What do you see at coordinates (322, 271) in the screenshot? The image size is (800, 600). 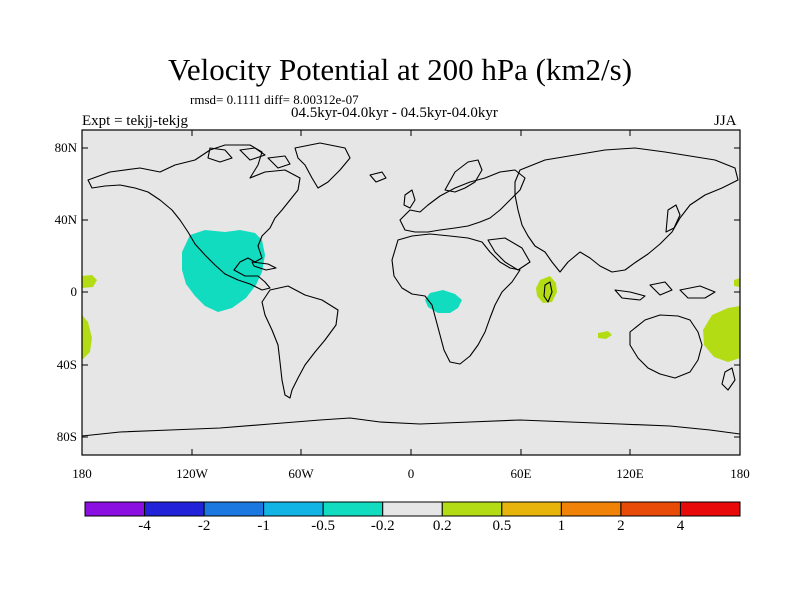 I see `negative-anomaly-regions` at bounding box center [322, 271].